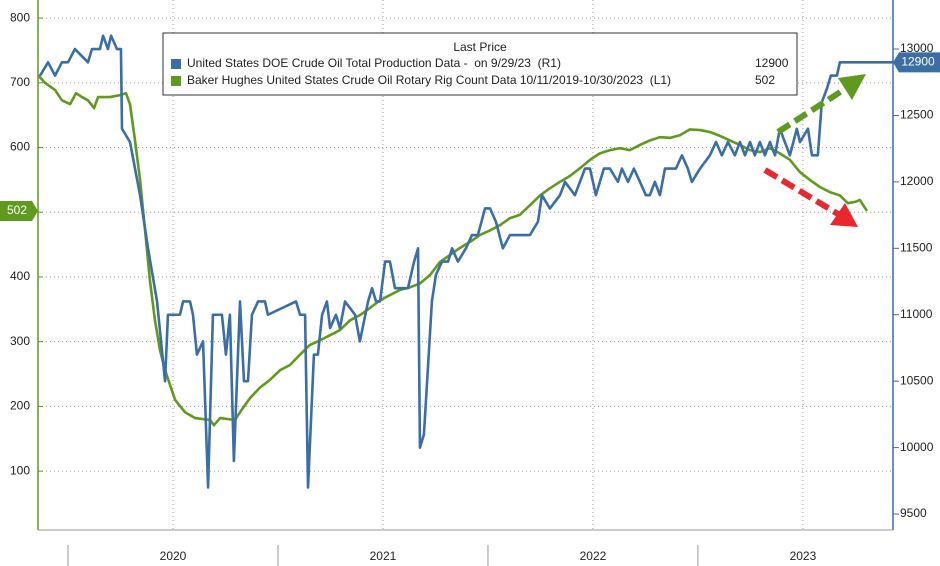  What do you see at coordinates (916, 314) in the screenshot?
I see `y2-tick-label: 11000` at bounding box center [916, 314].